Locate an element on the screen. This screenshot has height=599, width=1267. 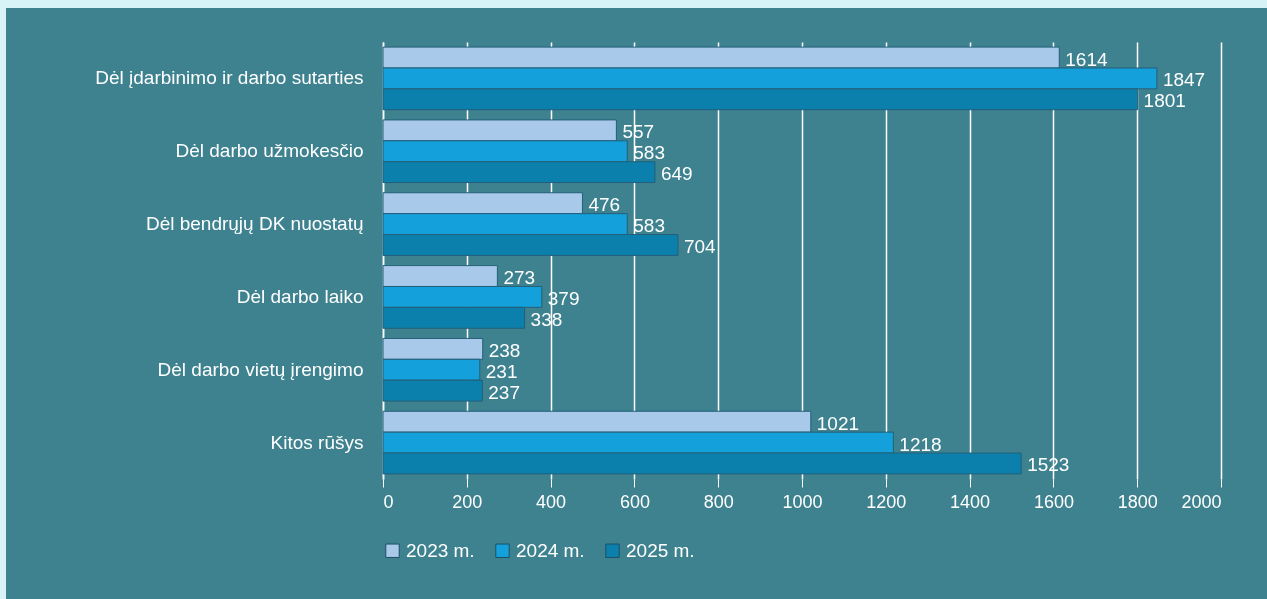
x-tick-label: 1600 is located at coordinates (1053, 501).